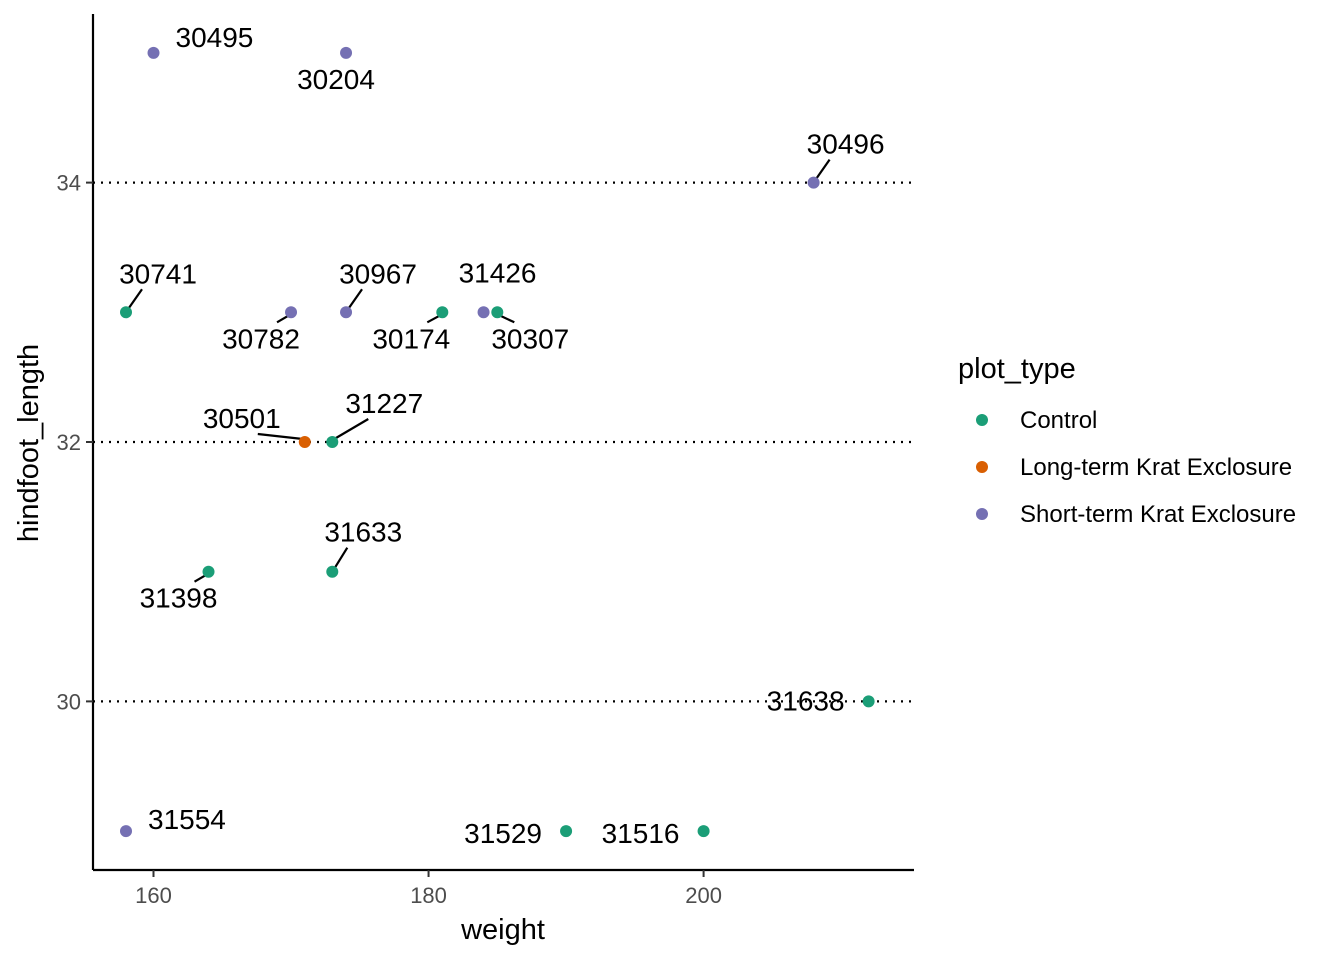 The image size is (1344, 960). What do you see at coordinates (187, 819) in the screenshot?
I see `point-label-31554: 31554` at bounding box center [187, 819].